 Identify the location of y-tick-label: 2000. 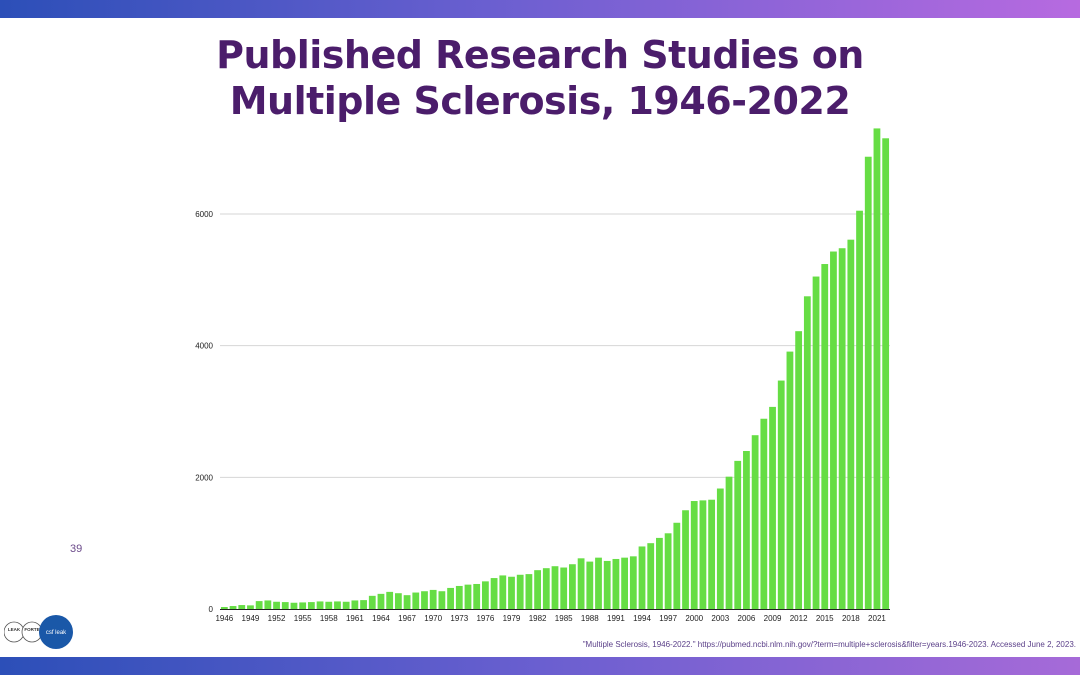
(204, 477).